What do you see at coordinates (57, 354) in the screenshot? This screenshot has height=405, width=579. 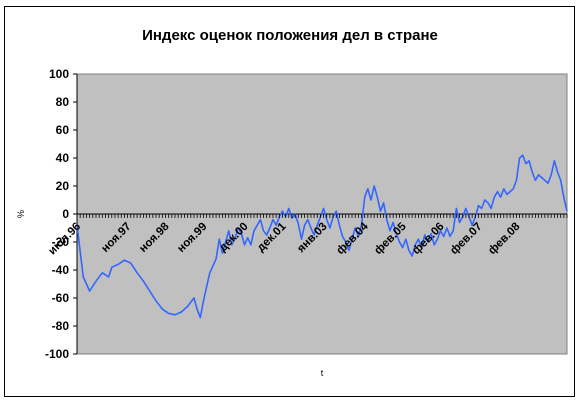 I see `y-tick-label: -100` at bounding box center [57, 354].